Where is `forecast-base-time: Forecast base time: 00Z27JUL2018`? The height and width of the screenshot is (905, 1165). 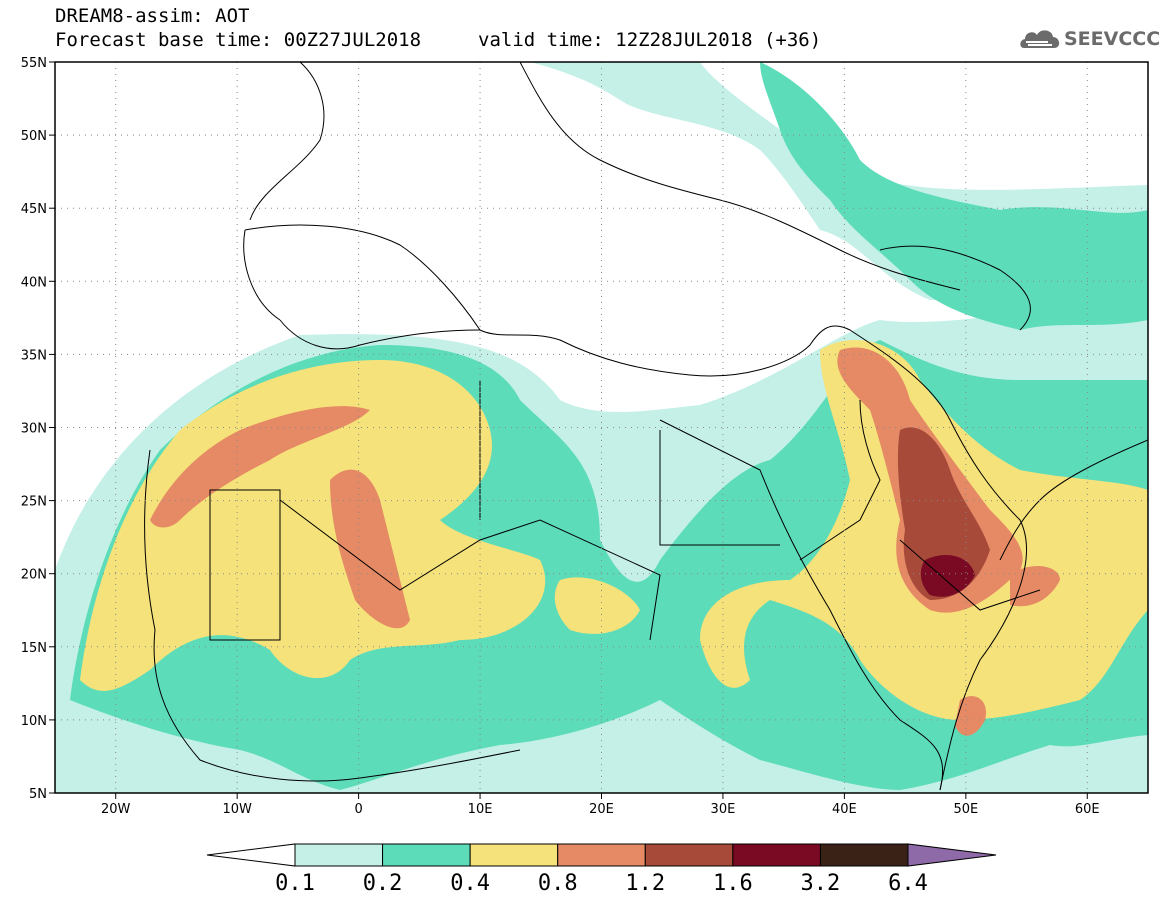
forecast-base-time: Forecast base time: 00Z27JUL2018 is located at coordinates (238, 40).